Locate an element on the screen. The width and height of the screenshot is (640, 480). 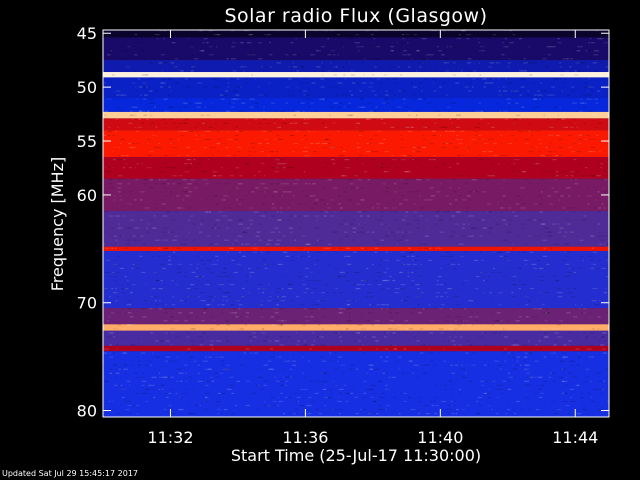
x-axis-label: Start Time (25-Jul-17 11:30:00) is located at coordinates (356, 455).